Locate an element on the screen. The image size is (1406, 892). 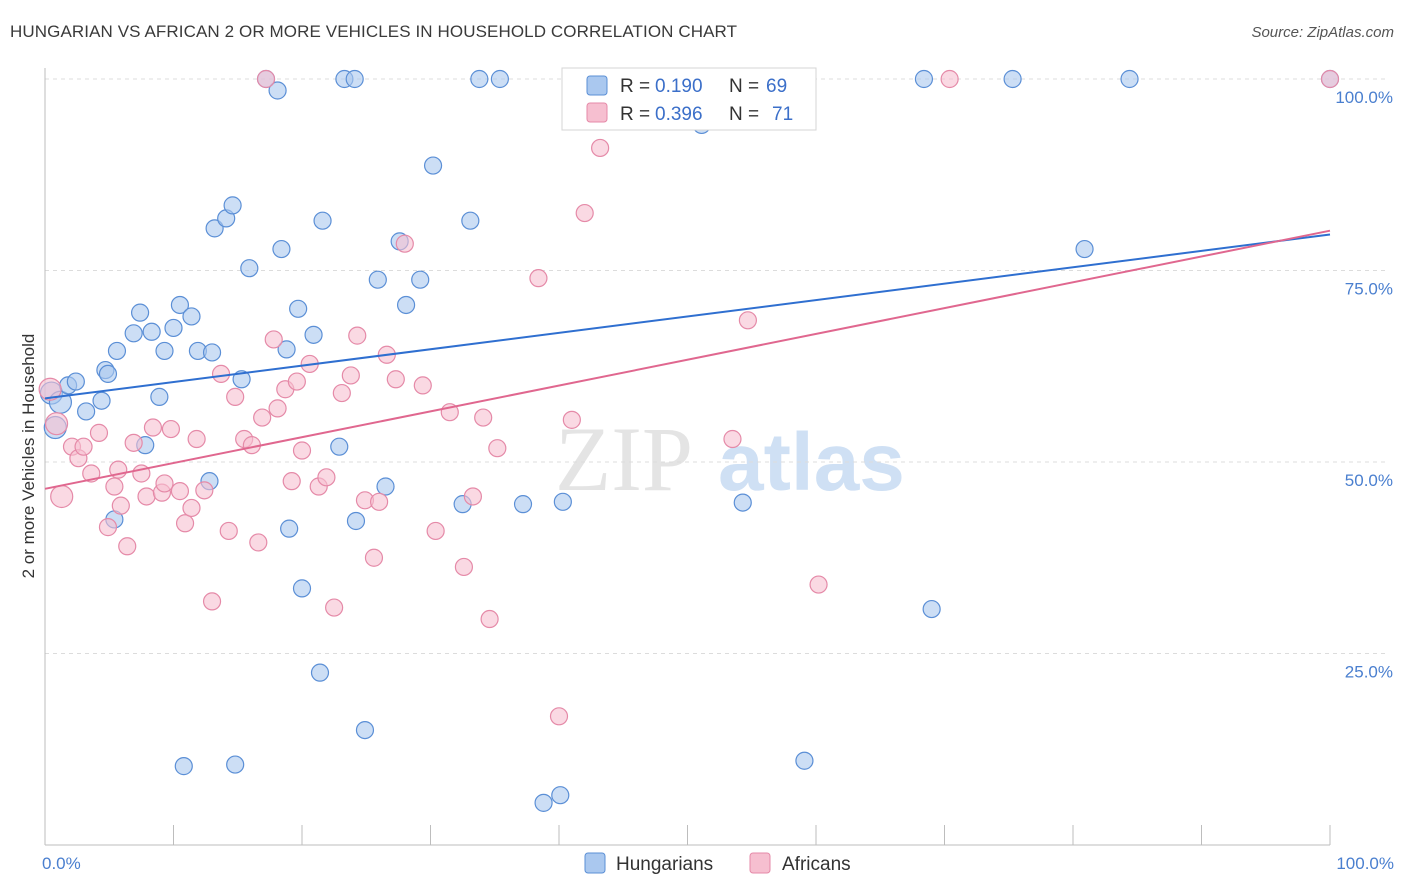
africans-n-value: 71 is located at coordinates (782, 114).